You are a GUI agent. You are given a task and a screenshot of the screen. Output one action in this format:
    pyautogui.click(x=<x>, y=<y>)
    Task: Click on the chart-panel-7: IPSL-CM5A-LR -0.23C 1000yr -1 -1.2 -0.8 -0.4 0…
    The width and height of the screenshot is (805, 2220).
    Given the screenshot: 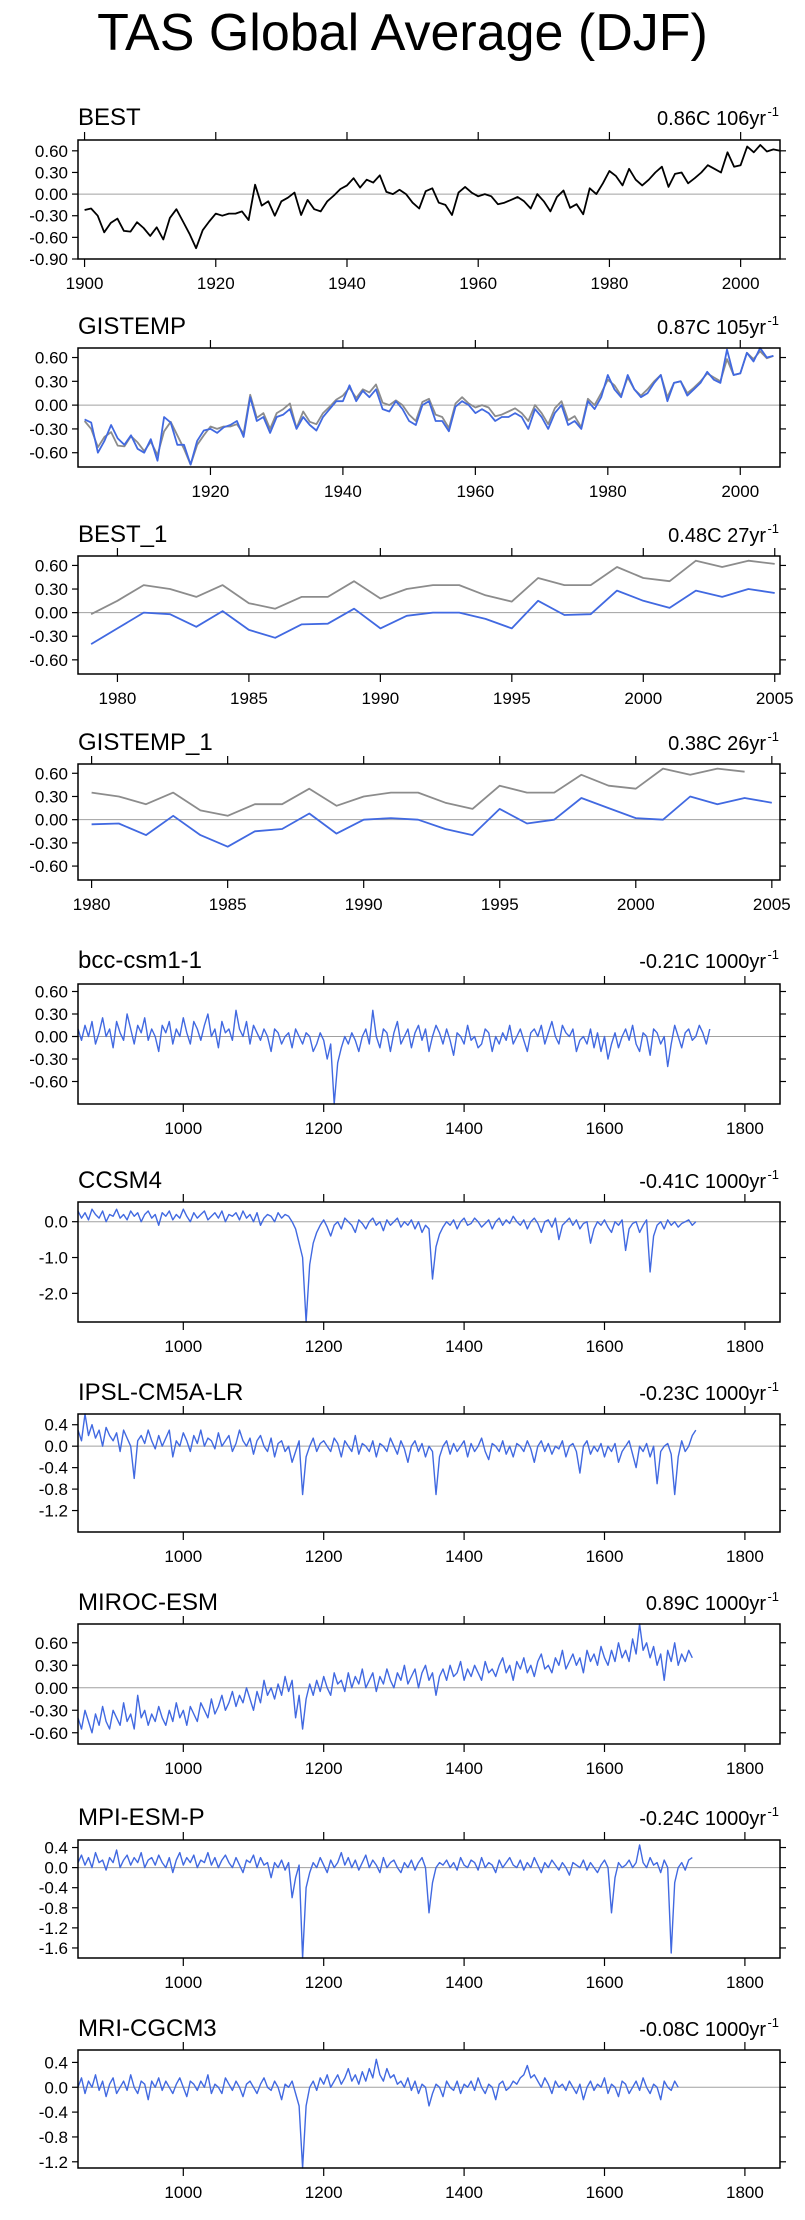 What is the action you would take?
    pyautogui.click(x=412, y=1472)
    